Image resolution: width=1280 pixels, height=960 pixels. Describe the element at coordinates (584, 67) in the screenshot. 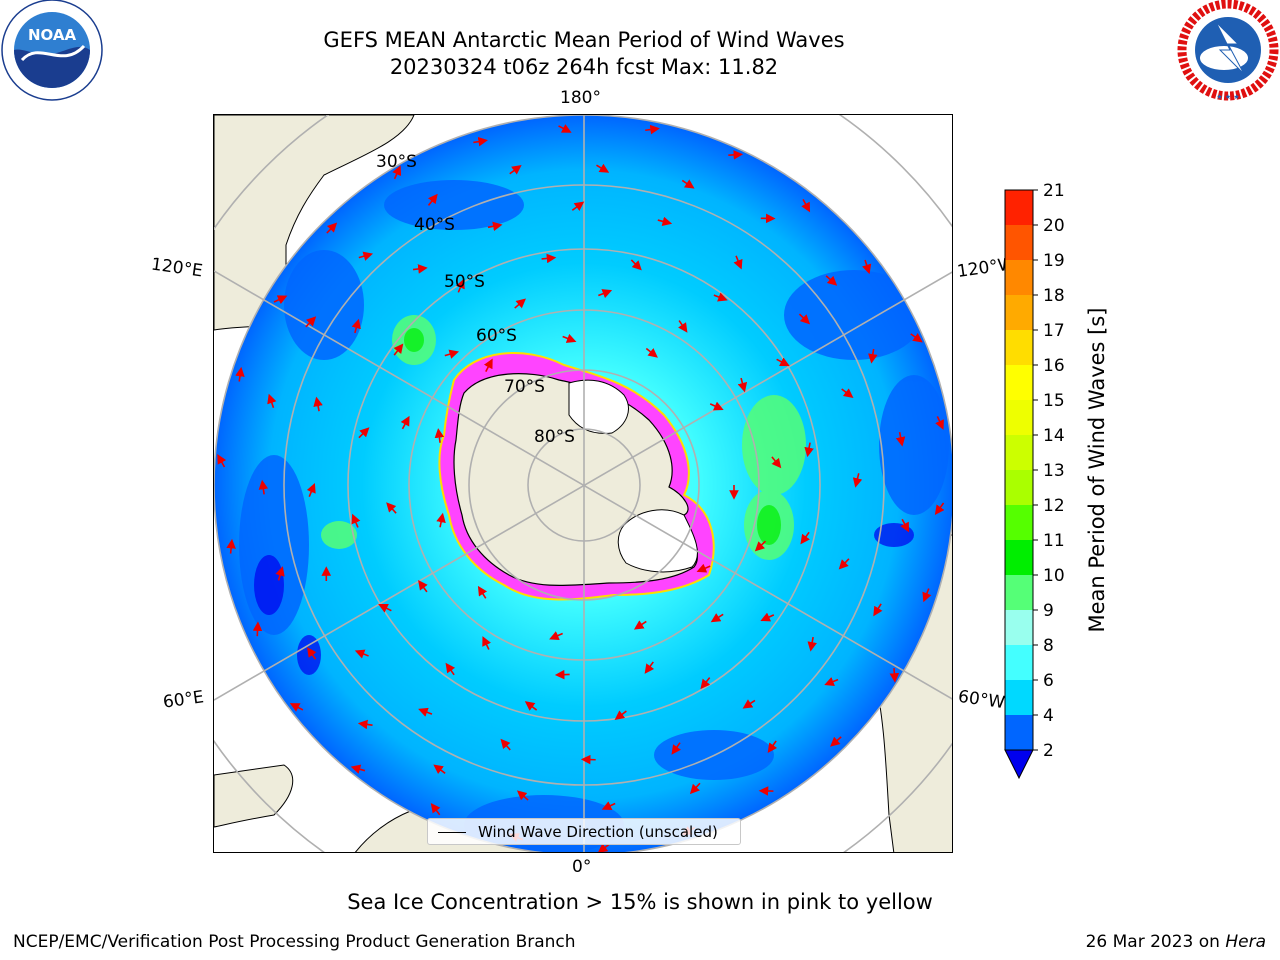

I see `chart-subtitle: 20230324 t06z 264h fcst Max: 11.82` at that location.